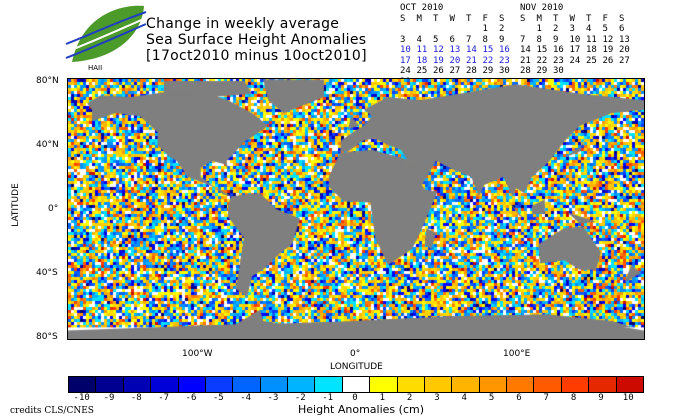  What do you see at coordinates (328, 398) in the screenshot?
I see `colorbar-tick: -1` at bounding box center [328, 398].